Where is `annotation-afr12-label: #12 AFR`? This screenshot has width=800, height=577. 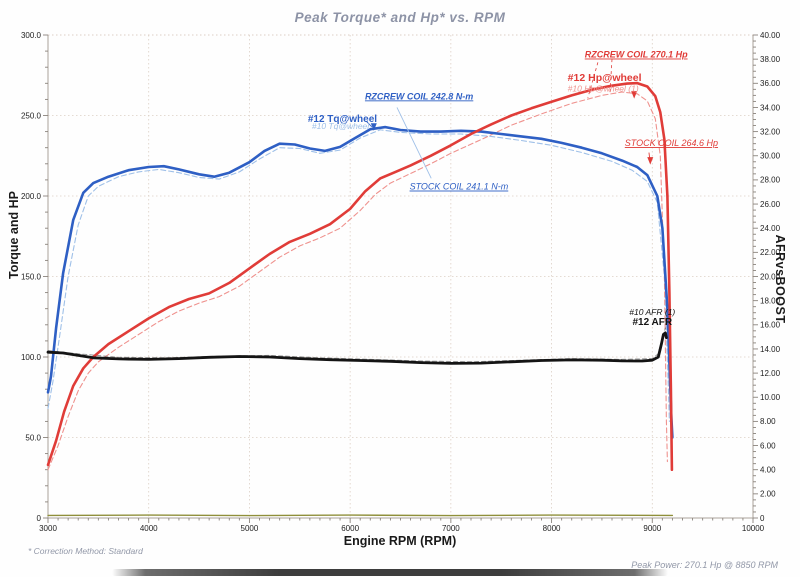 annotation-afr12-label: #12 AFR is located at coordinates (652, 322).